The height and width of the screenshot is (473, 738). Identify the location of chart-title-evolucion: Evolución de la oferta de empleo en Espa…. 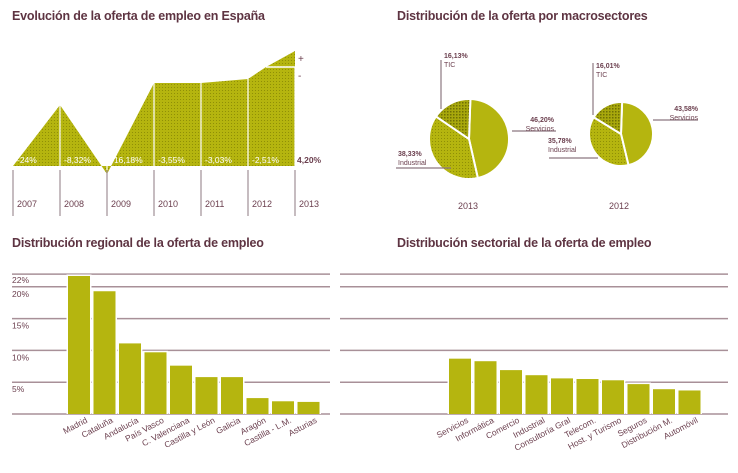
(138, 16).